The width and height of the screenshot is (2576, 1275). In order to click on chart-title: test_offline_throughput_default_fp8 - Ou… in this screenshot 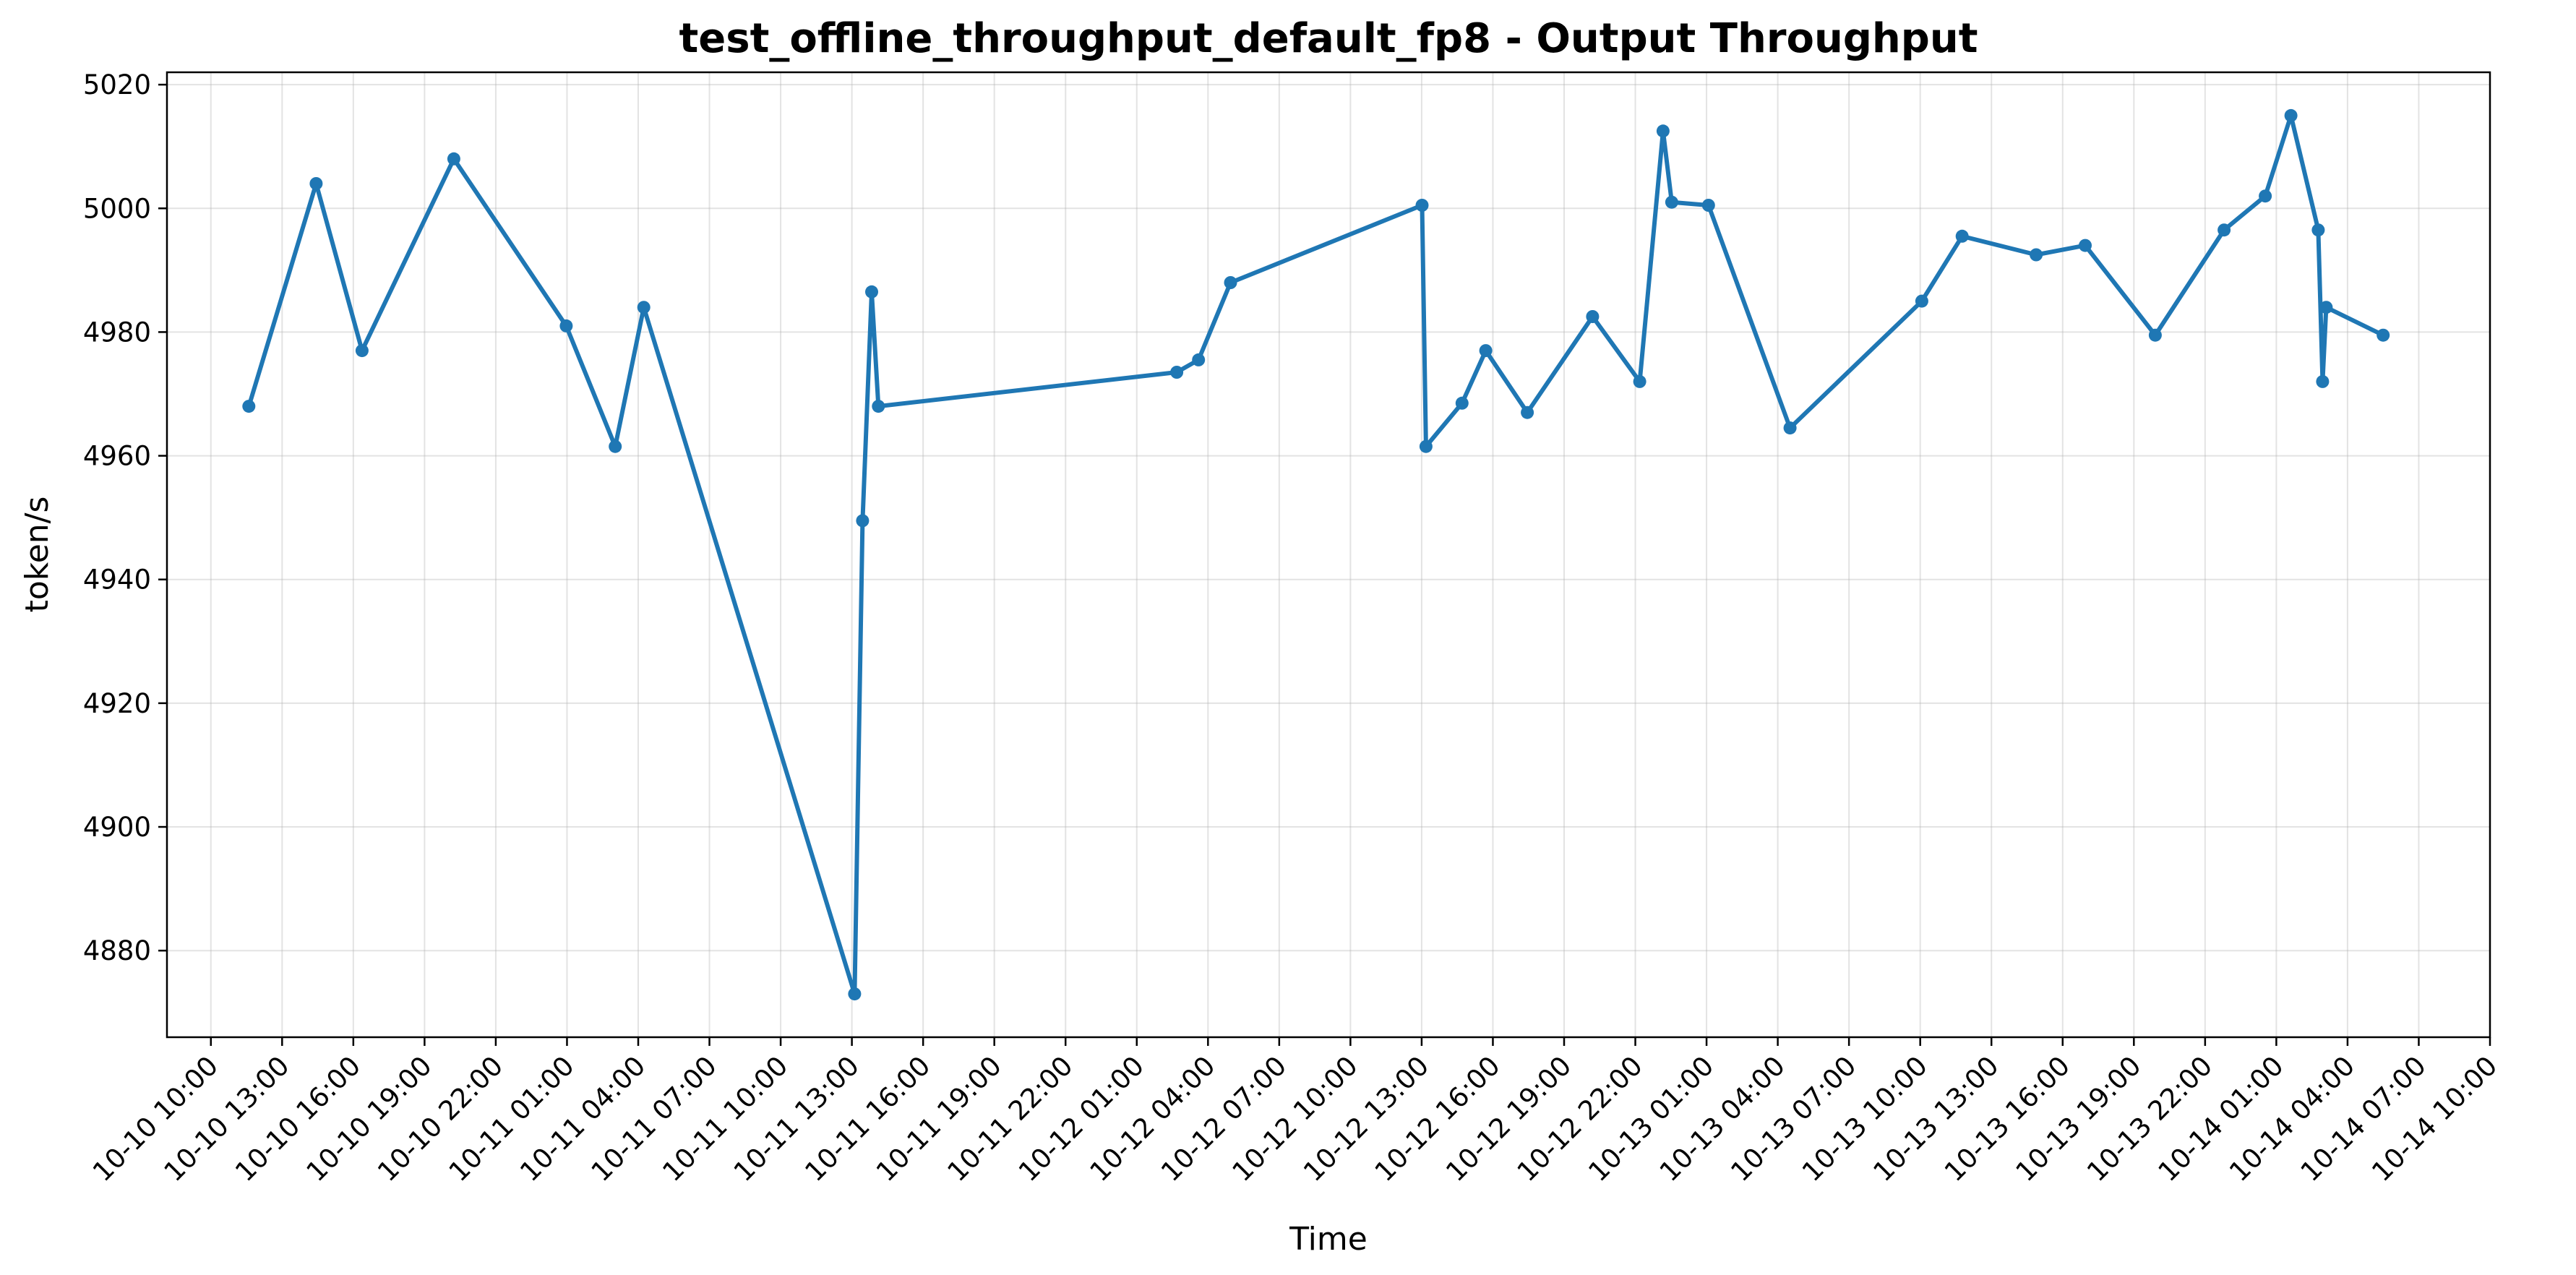, I will do `click(1329, 38)`.